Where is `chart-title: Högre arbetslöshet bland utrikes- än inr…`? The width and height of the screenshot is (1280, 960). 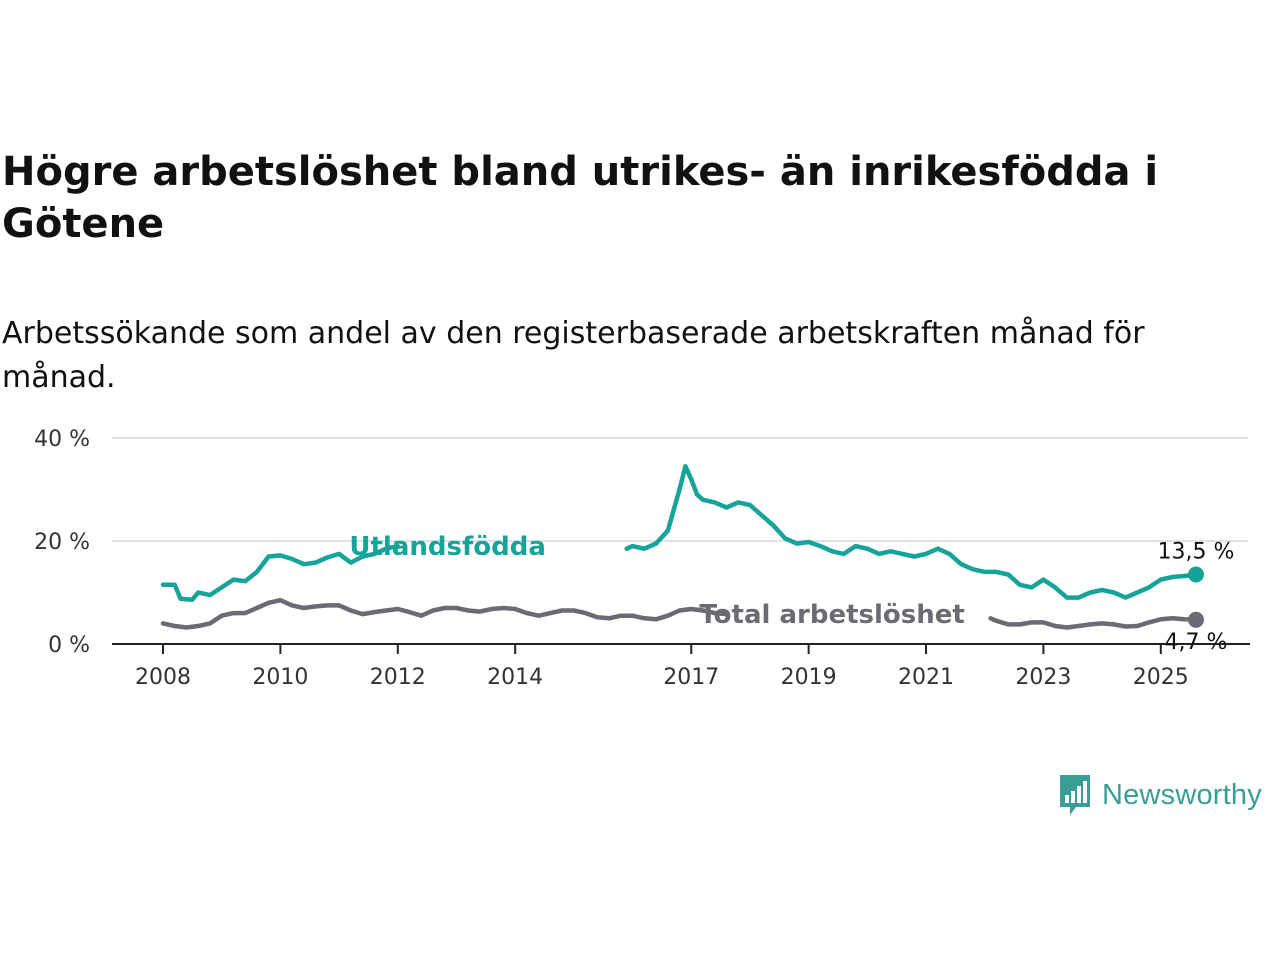 chart-title: Högre arbetslöshet bland utrikes- än inr… is located at coordinates (580, 198).